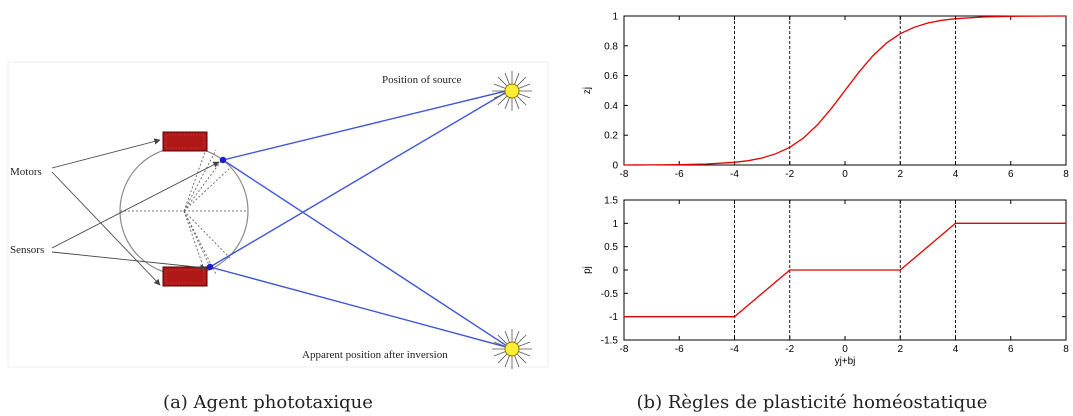 The height and width of the screenshot is (416, 1073). I want to click on y-tick-label: -0.5, so click(610, 294).